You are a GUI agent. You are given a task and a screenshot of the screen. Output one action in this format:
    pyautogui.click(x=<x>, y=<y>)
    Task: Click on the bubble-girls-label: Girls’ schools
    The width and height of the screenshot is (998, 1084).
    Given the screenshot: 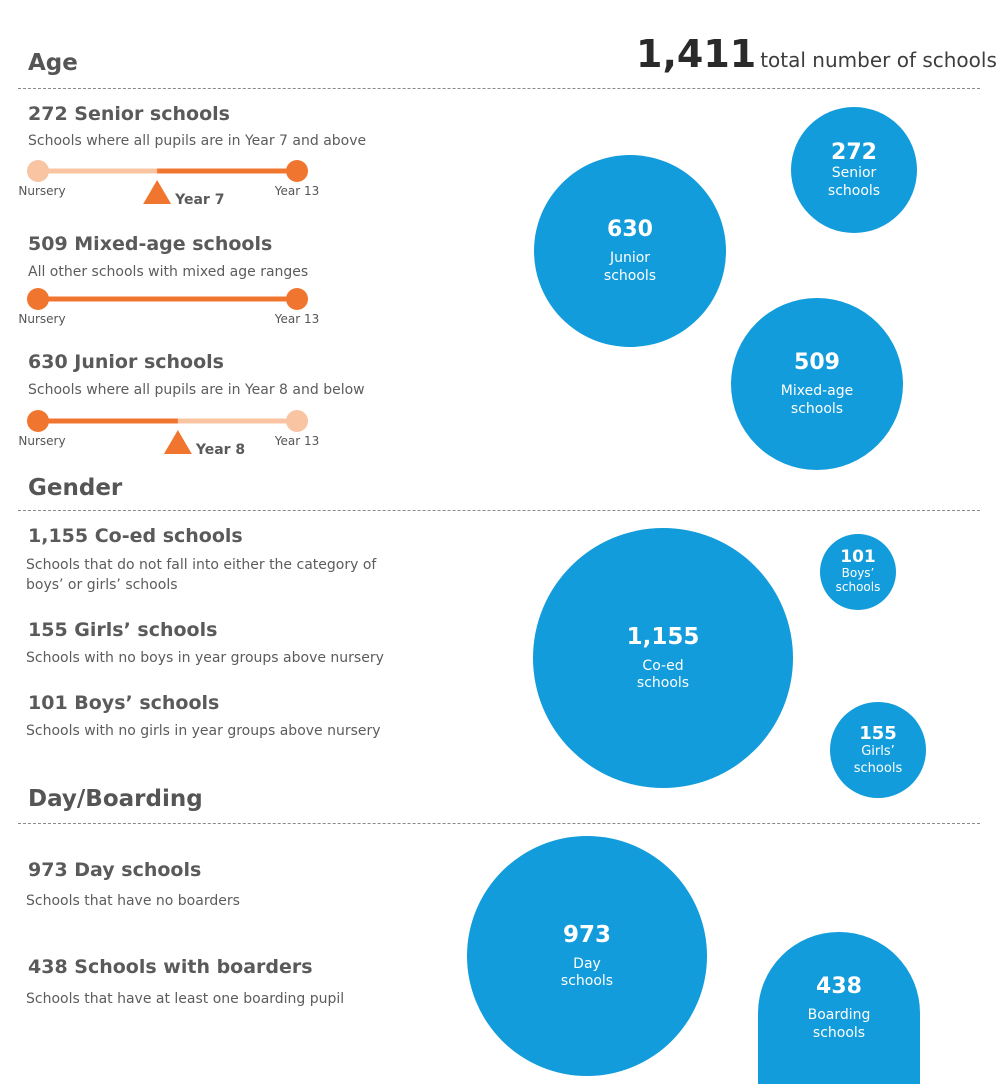 What is the action you would take?
    pyautogui.click(x=878, y=760)
    